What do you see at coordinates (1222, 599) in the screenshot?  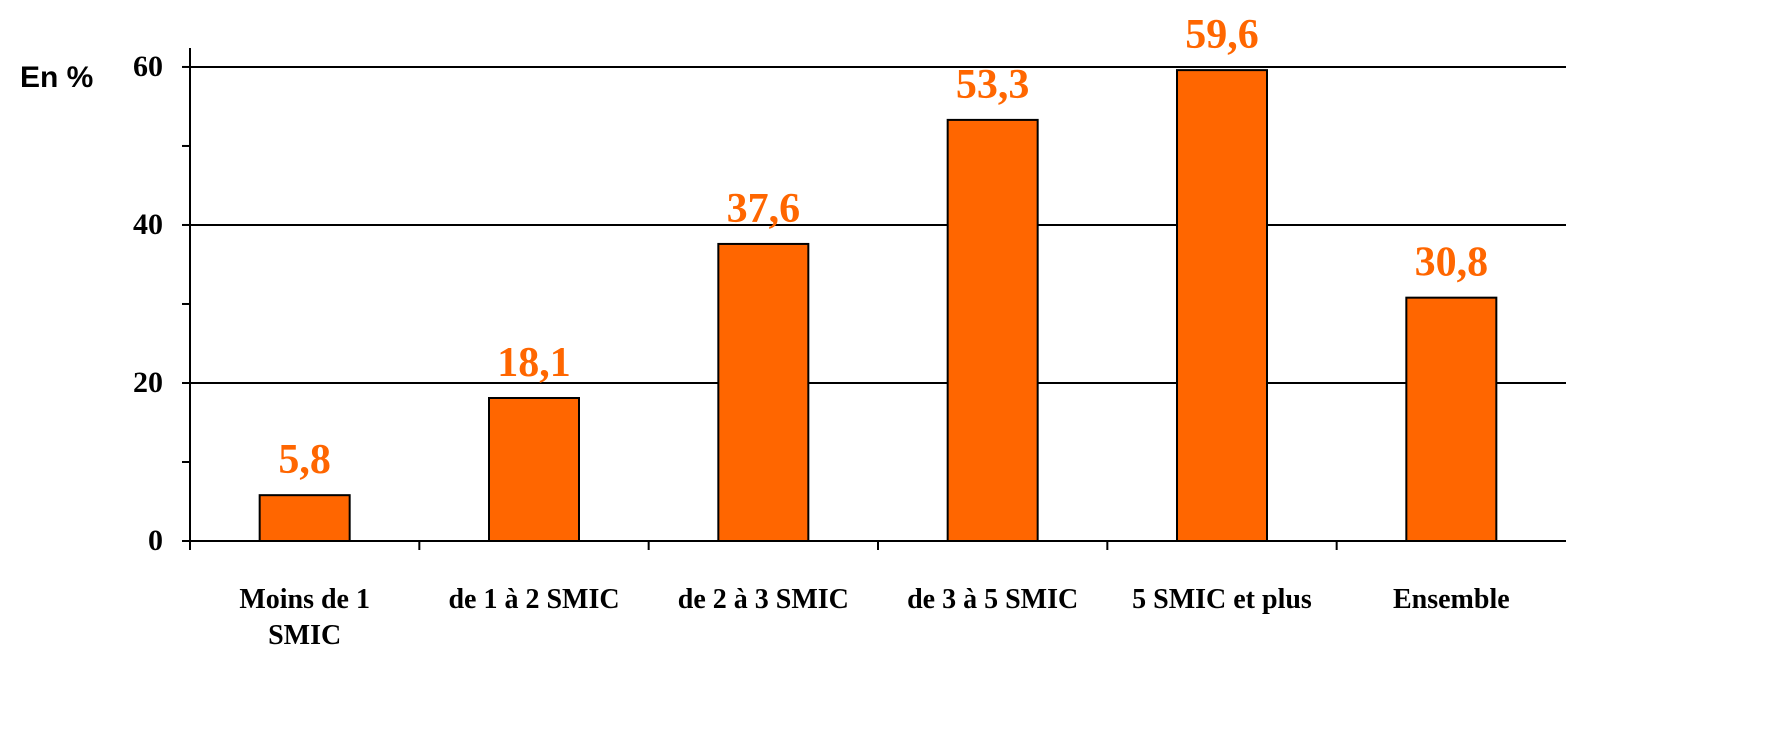 I see `x-tick-label: 5 SMIC et plus` at bounding box center [1222, 599].